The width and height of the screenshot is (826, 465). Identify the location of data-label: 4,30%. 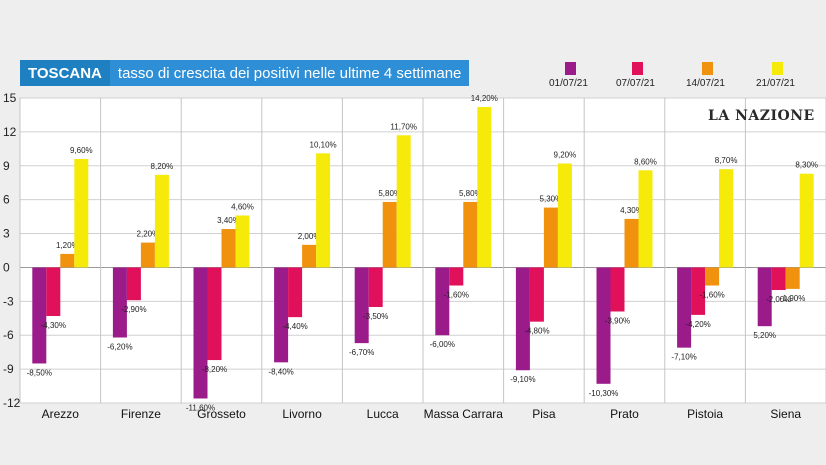
(631, 210).